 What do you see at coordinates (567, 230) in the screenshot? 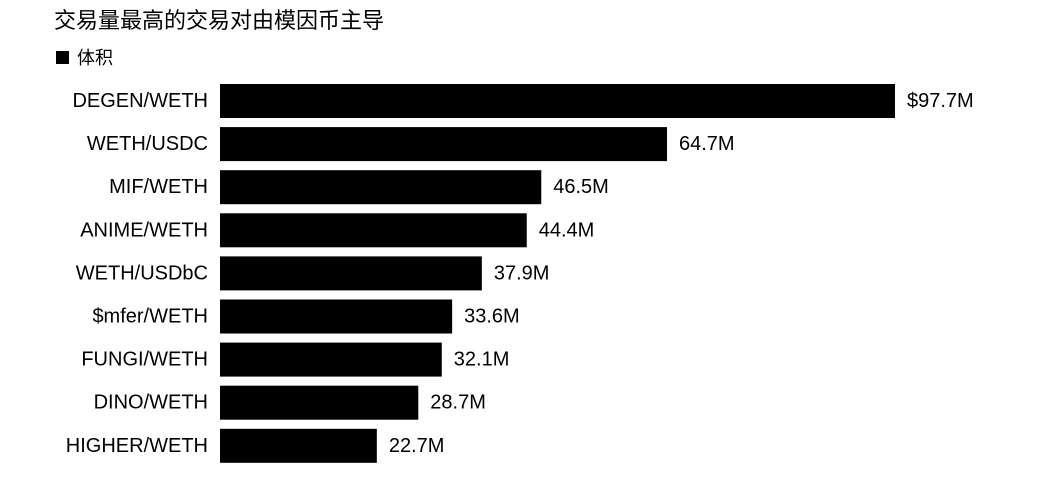
I see `value-label: 44.4M` at bounding box center [567, 230].